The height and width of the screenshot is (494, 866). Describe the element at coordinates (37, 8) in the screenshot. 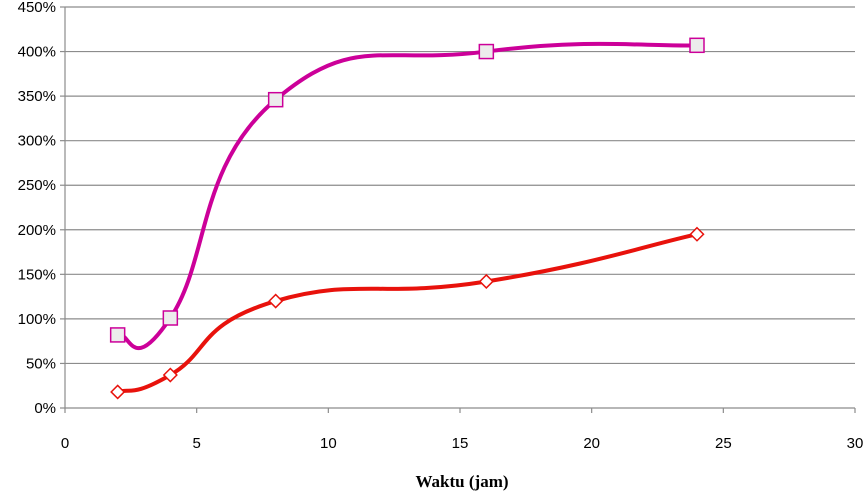

I see `y-tick-label: 450%` at that location.